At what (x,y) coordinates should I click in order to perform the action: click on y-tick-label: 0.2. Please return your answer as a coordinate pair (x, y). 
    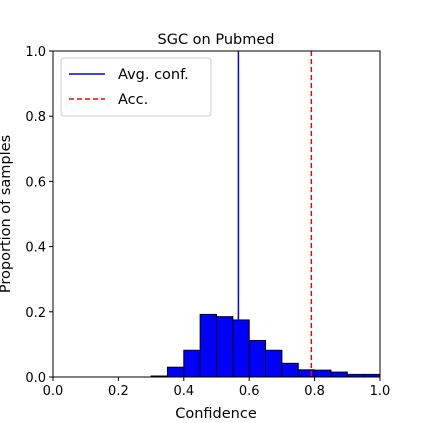
    Looking at the image, I should click on (35, 313).